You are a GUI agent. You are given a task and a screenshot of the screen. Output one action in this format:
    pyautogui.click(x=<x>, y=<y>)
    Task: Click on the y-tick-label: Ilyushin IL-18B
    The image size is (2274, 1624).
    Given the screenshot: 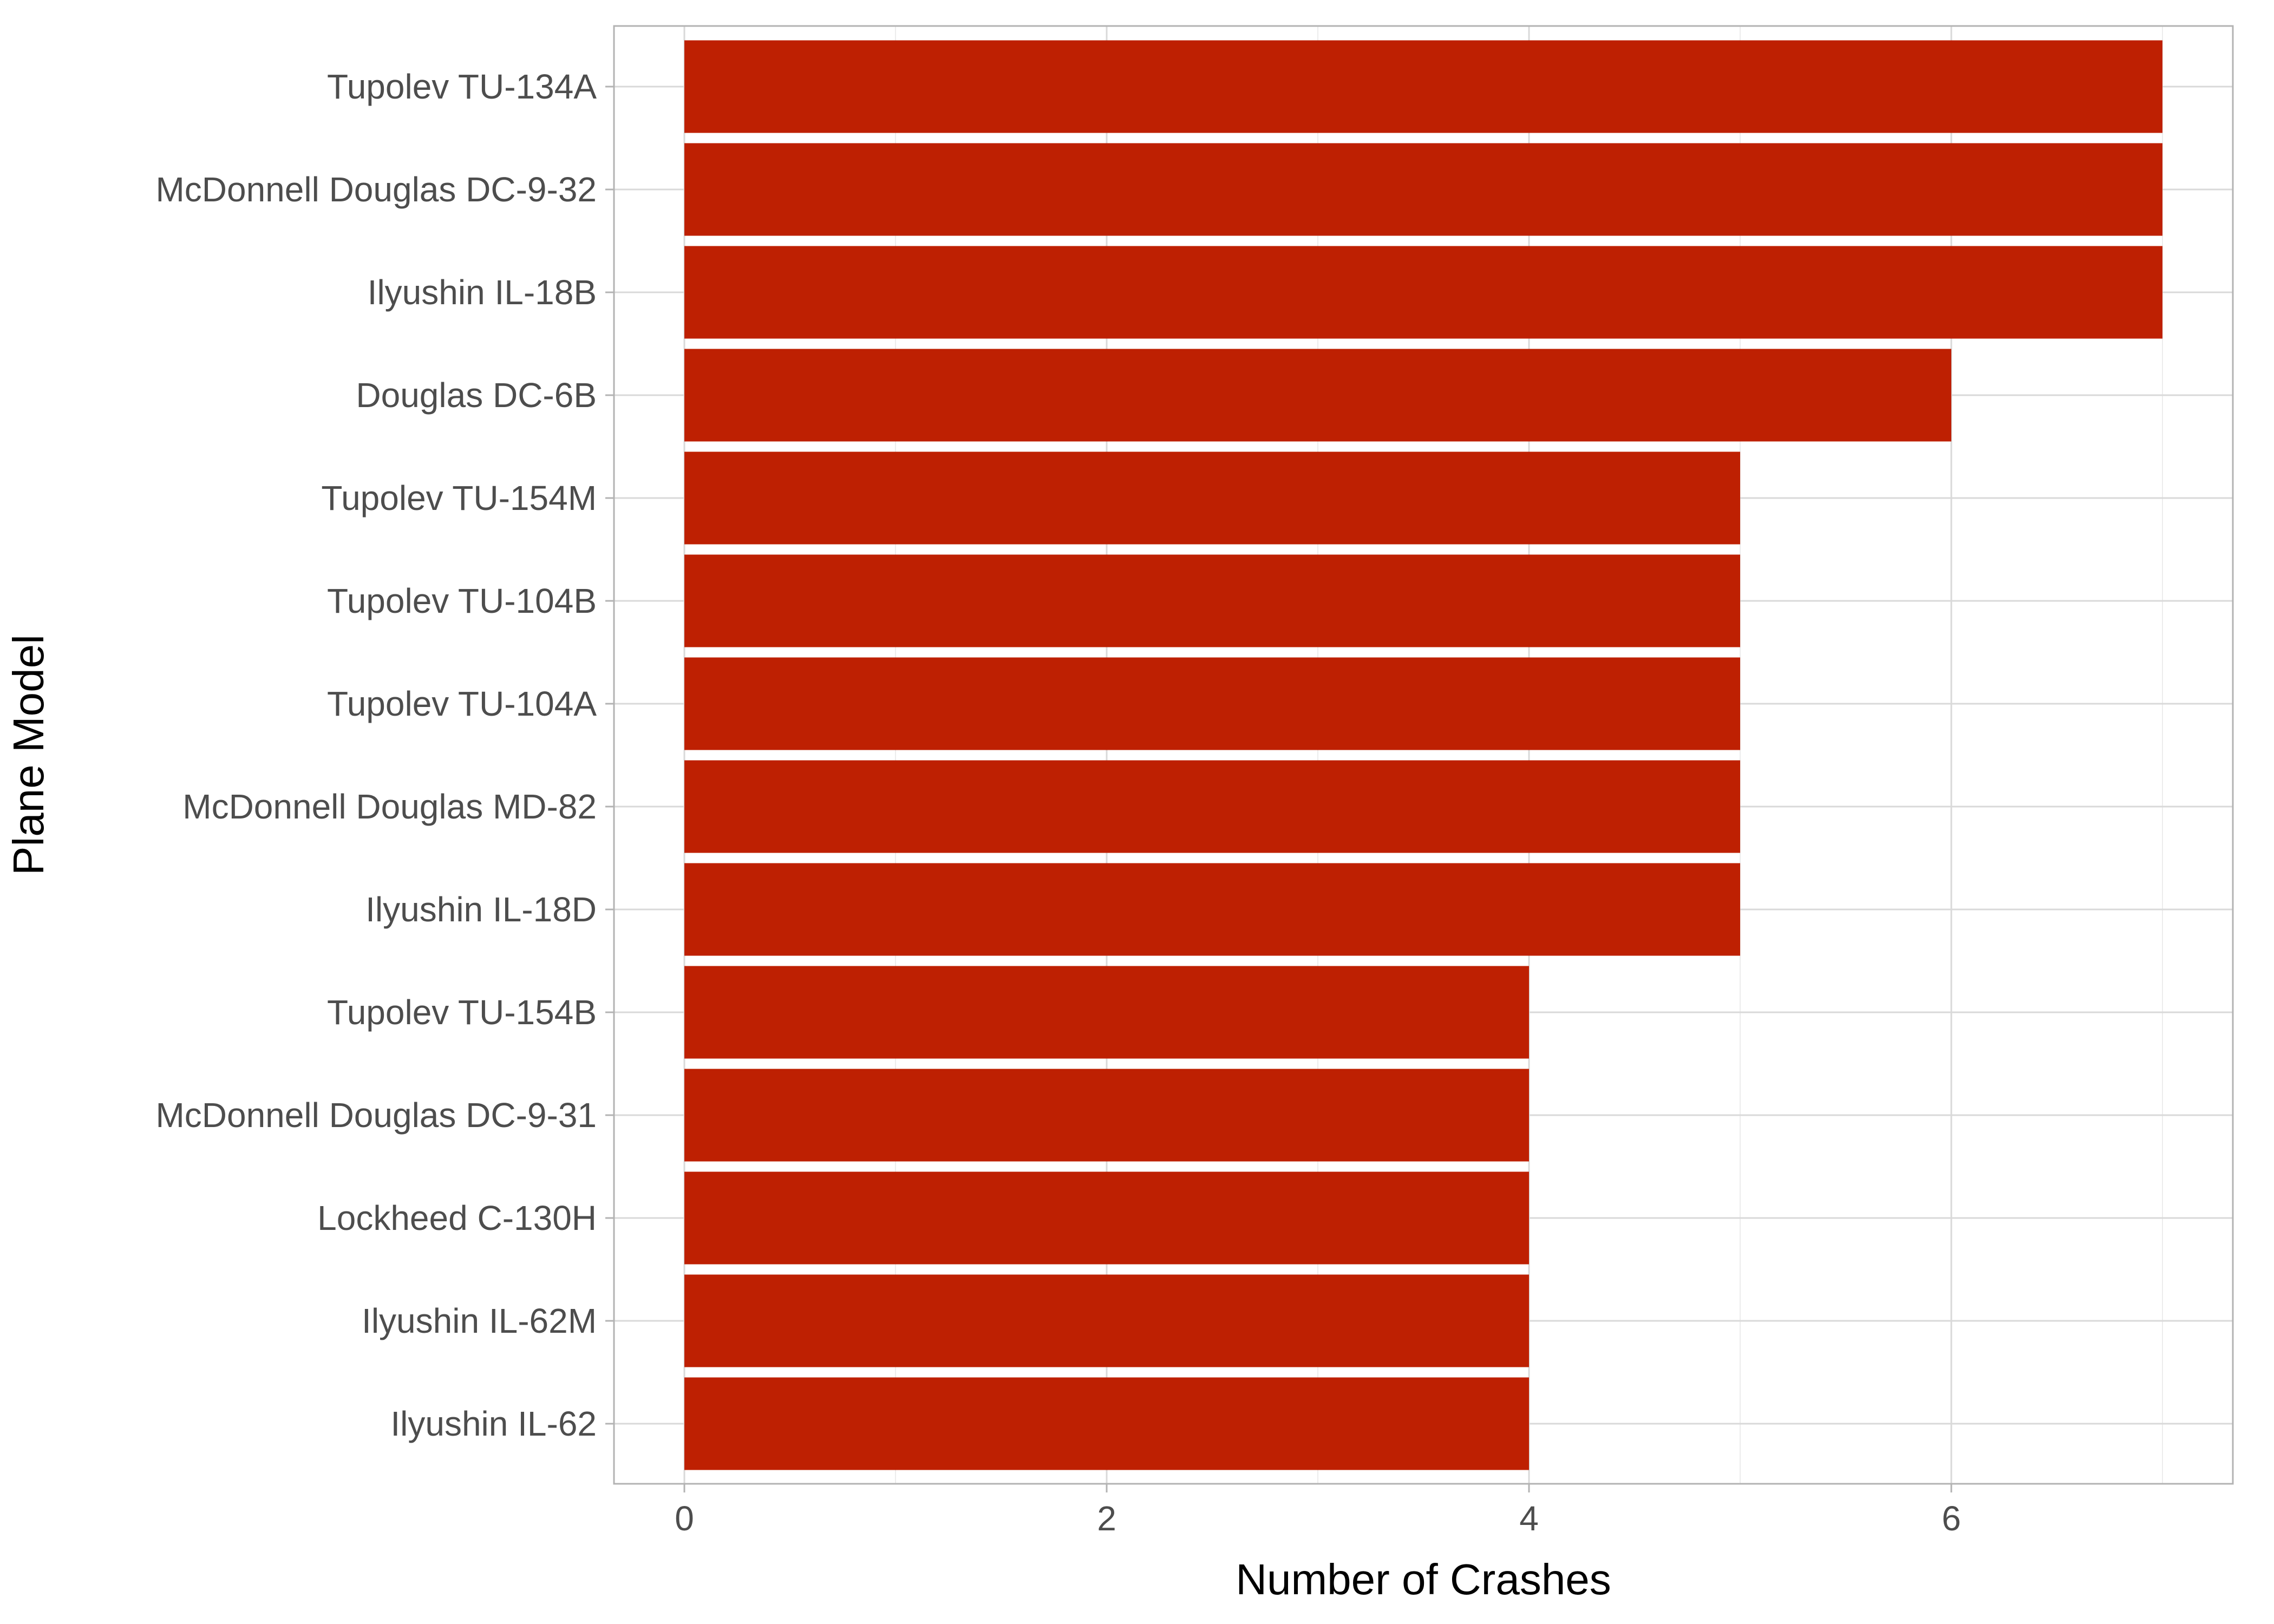 What is the action you would take?
    pyautogui.click(x=483, y=292)
    